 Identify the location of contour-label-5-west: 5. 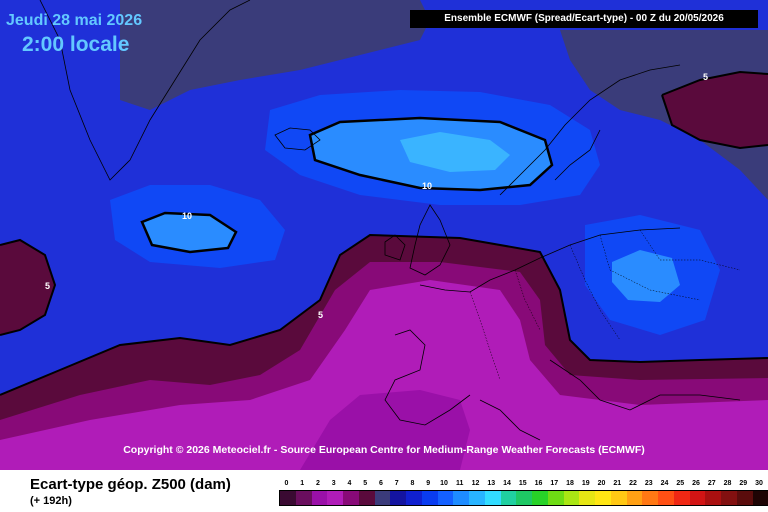
(48, 286).